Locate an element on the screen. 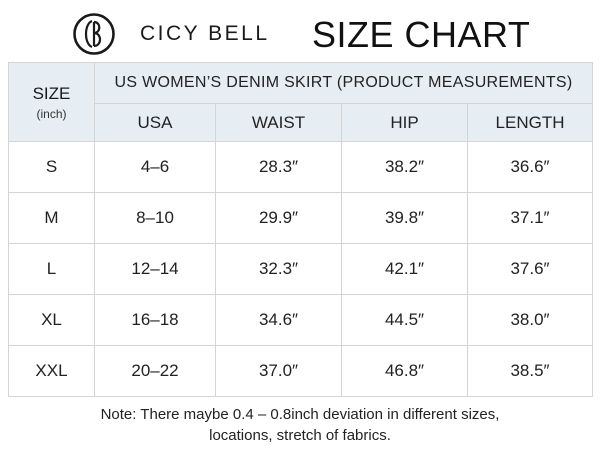 This screenshot has height=450, width=600. hip-cell: 42.1″ is located at coordinates (404, 269).